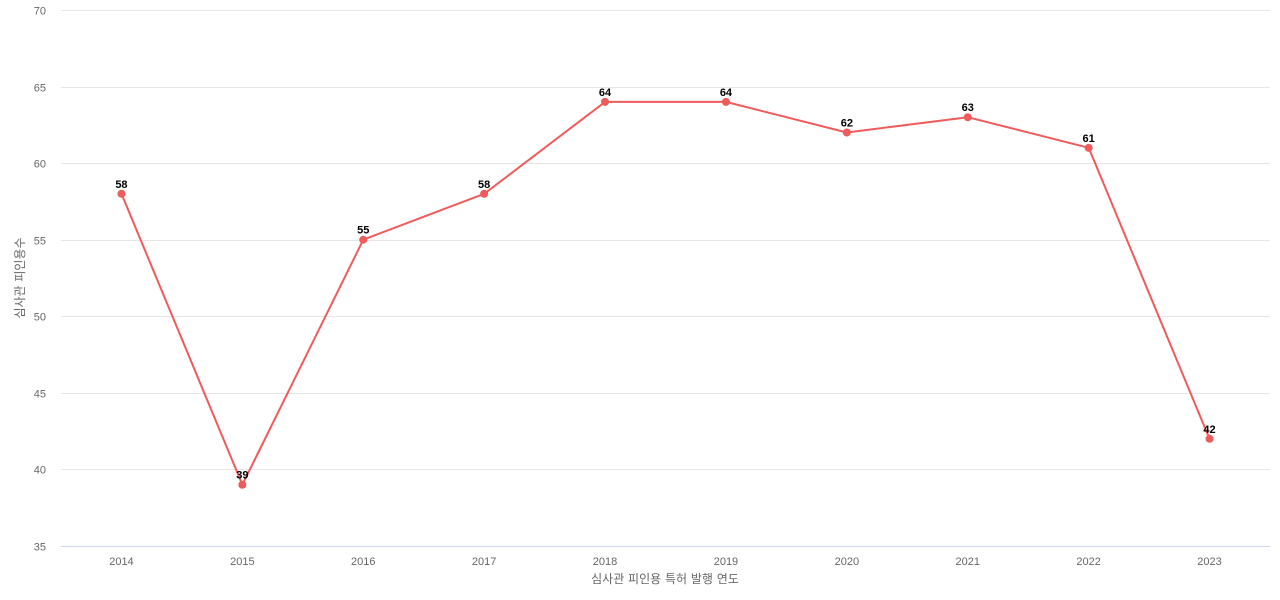 The image size is (1280, 600). What do you see at coordinates (1088, 562) in the screenshot?
I see `x-tick-label: 2022` at bounding box center [1088, 562].